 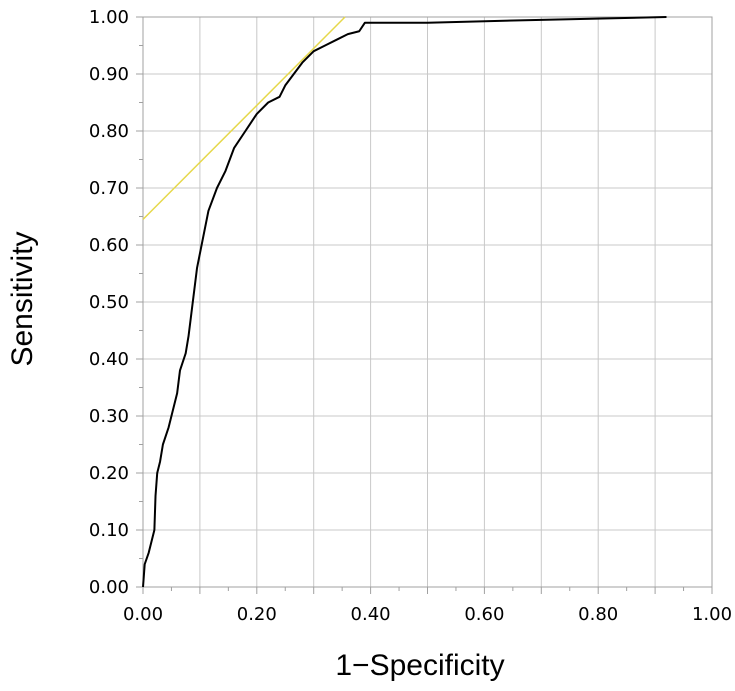 I want to click on y-tick-label: 0.40, so click(x=109, y=359).